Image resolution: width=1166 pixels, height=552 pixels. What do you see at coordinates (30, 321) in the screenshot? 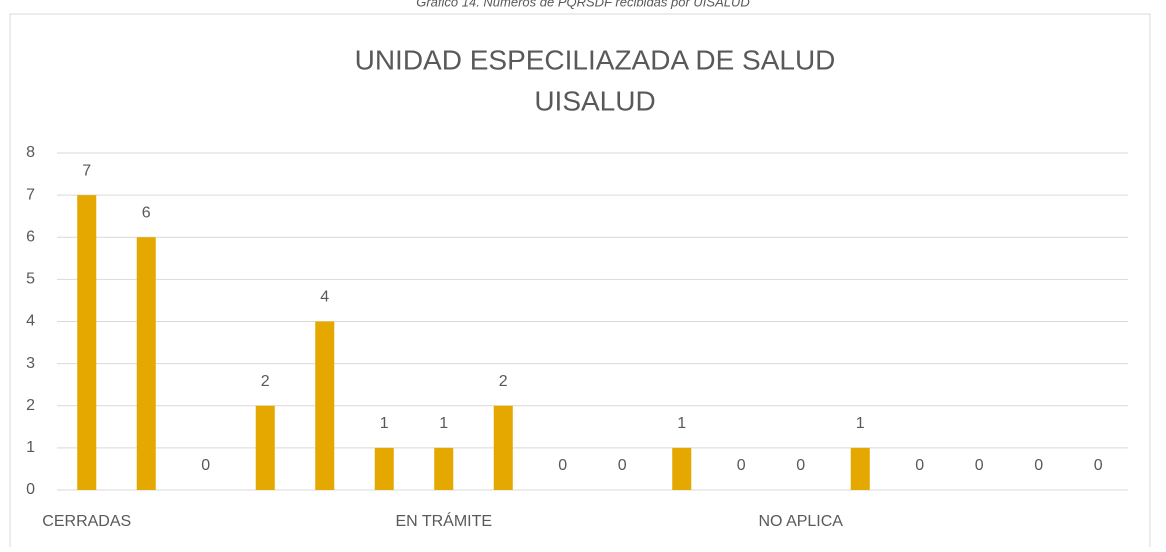
I see `y-tick-label: 4` at bounding box center [30, 321].